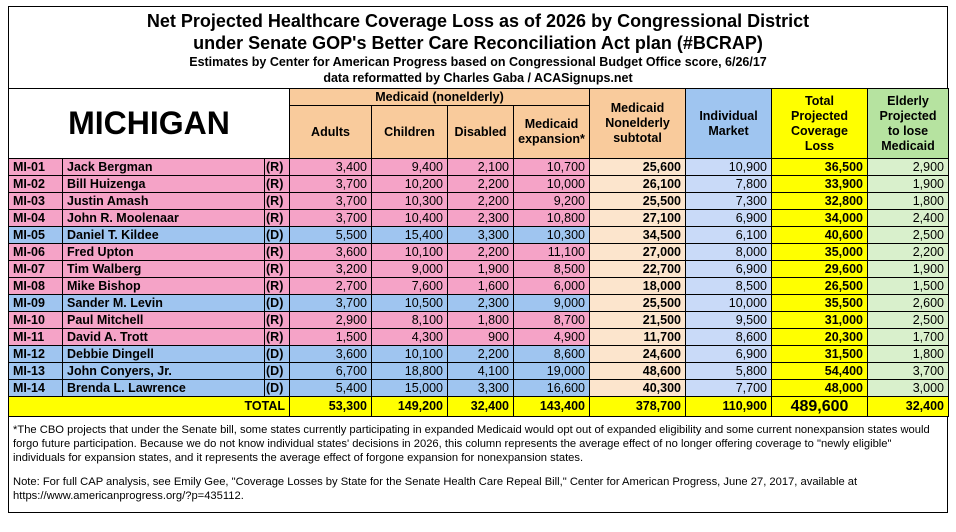 Image resolution: width=956 pixels, height=532 pixels. I want to click on column-header: Adults, so click(330, 132).